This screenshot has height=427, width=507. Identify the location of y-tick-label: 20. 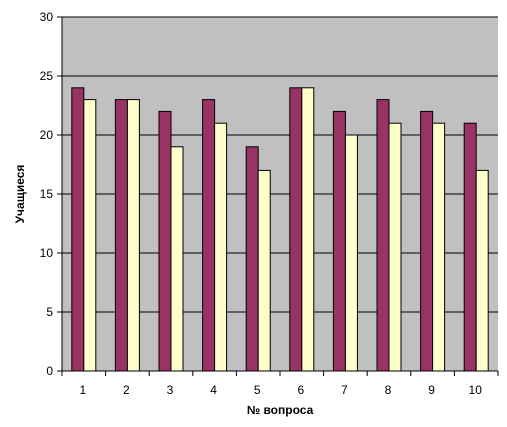
(47, 135).